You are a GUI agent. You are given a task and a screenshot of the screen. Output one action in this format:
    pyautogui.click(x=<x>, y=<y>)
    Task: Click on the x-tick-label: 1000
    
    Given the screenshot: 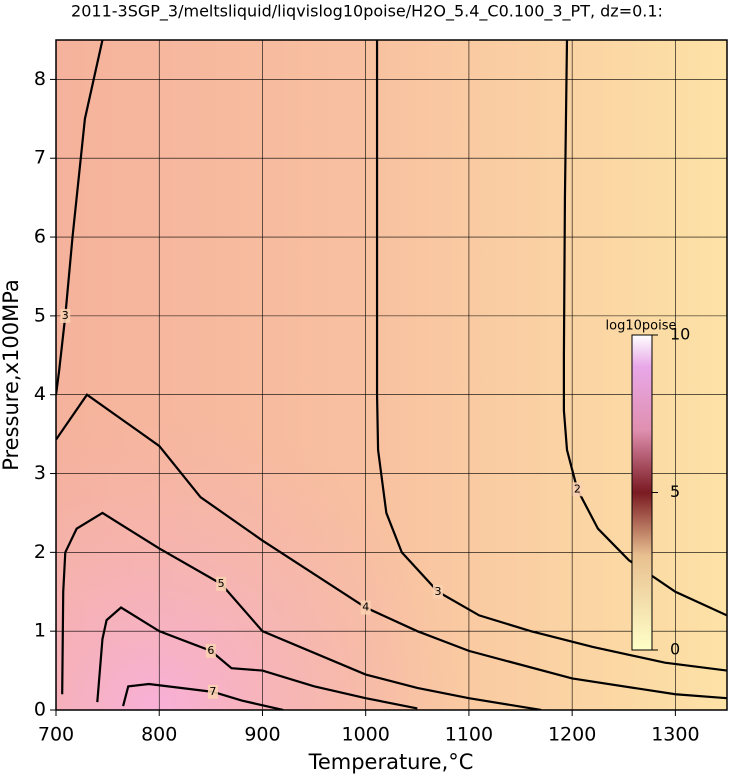 What is the action you would take?
    pyautogui.click(x=366, y=735)
    